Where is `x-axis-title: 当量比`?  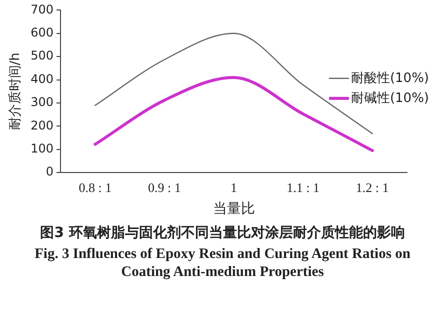
x-axis-title: 当量比 is located at coordinates (233, 209).